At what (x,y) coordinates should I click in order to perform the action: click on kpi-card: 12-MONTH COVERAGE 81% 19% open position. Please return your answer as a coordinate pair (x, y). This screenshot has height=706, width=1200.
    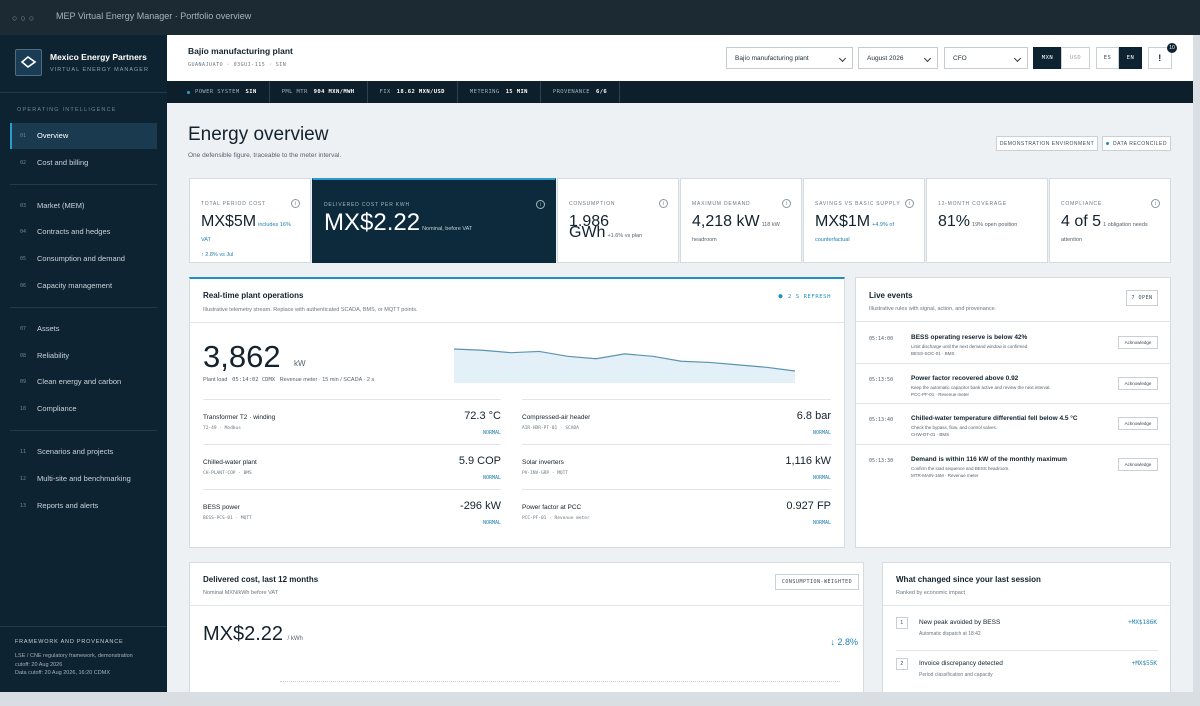
    Looking at the image, I should click on (987, 220).